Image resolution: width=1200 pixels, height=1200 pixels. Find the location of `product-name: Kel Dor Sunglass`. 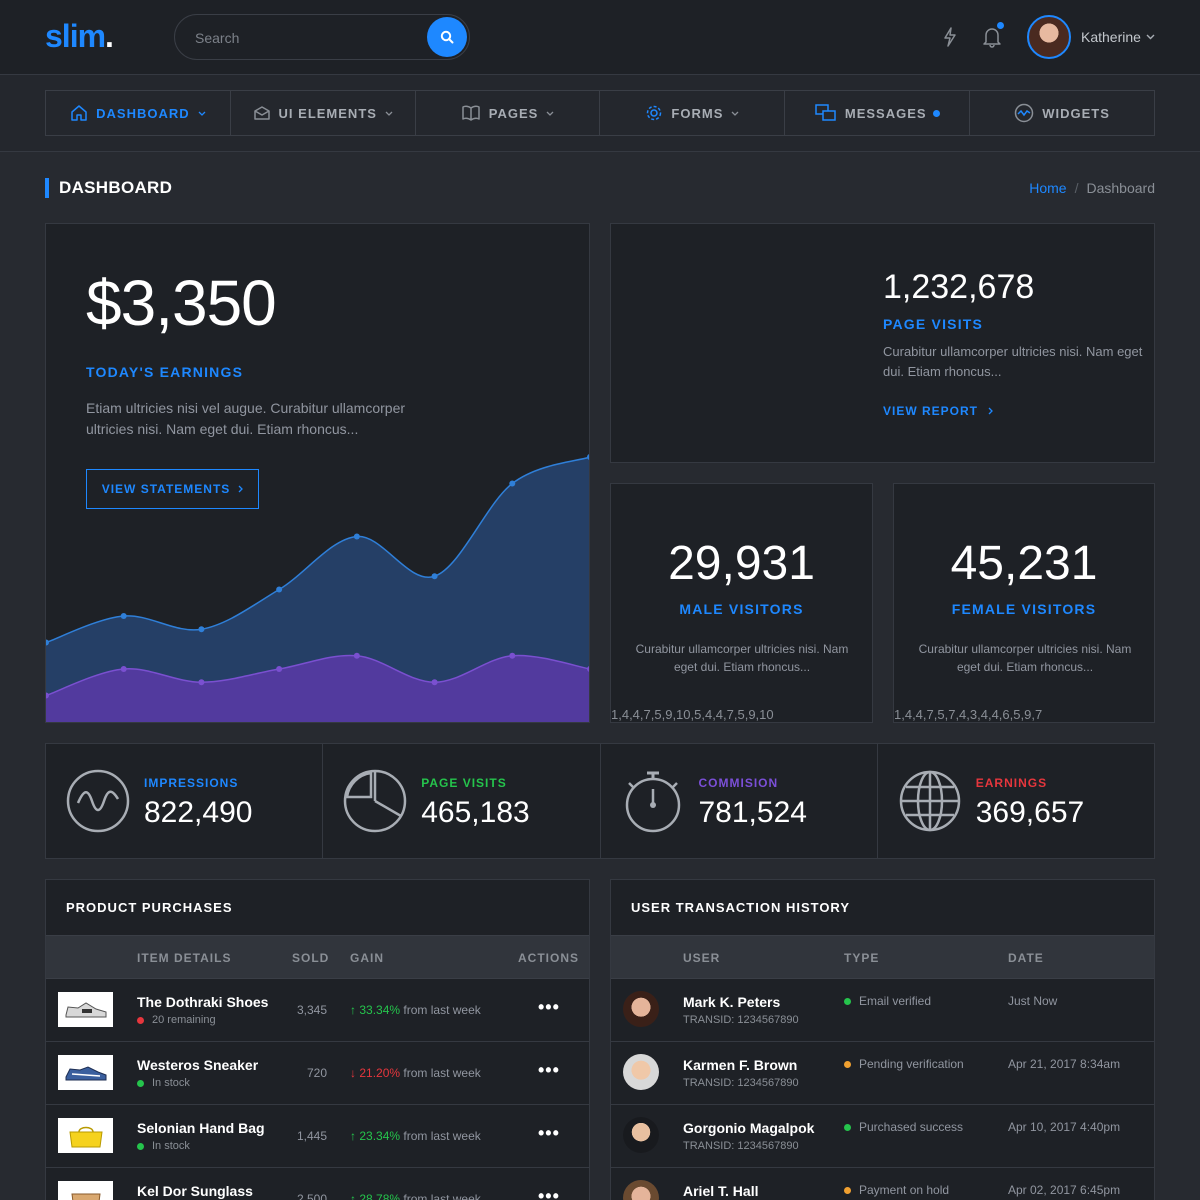

product-name: Kel Dor Sunglass is located at coordinates (195, 1191).